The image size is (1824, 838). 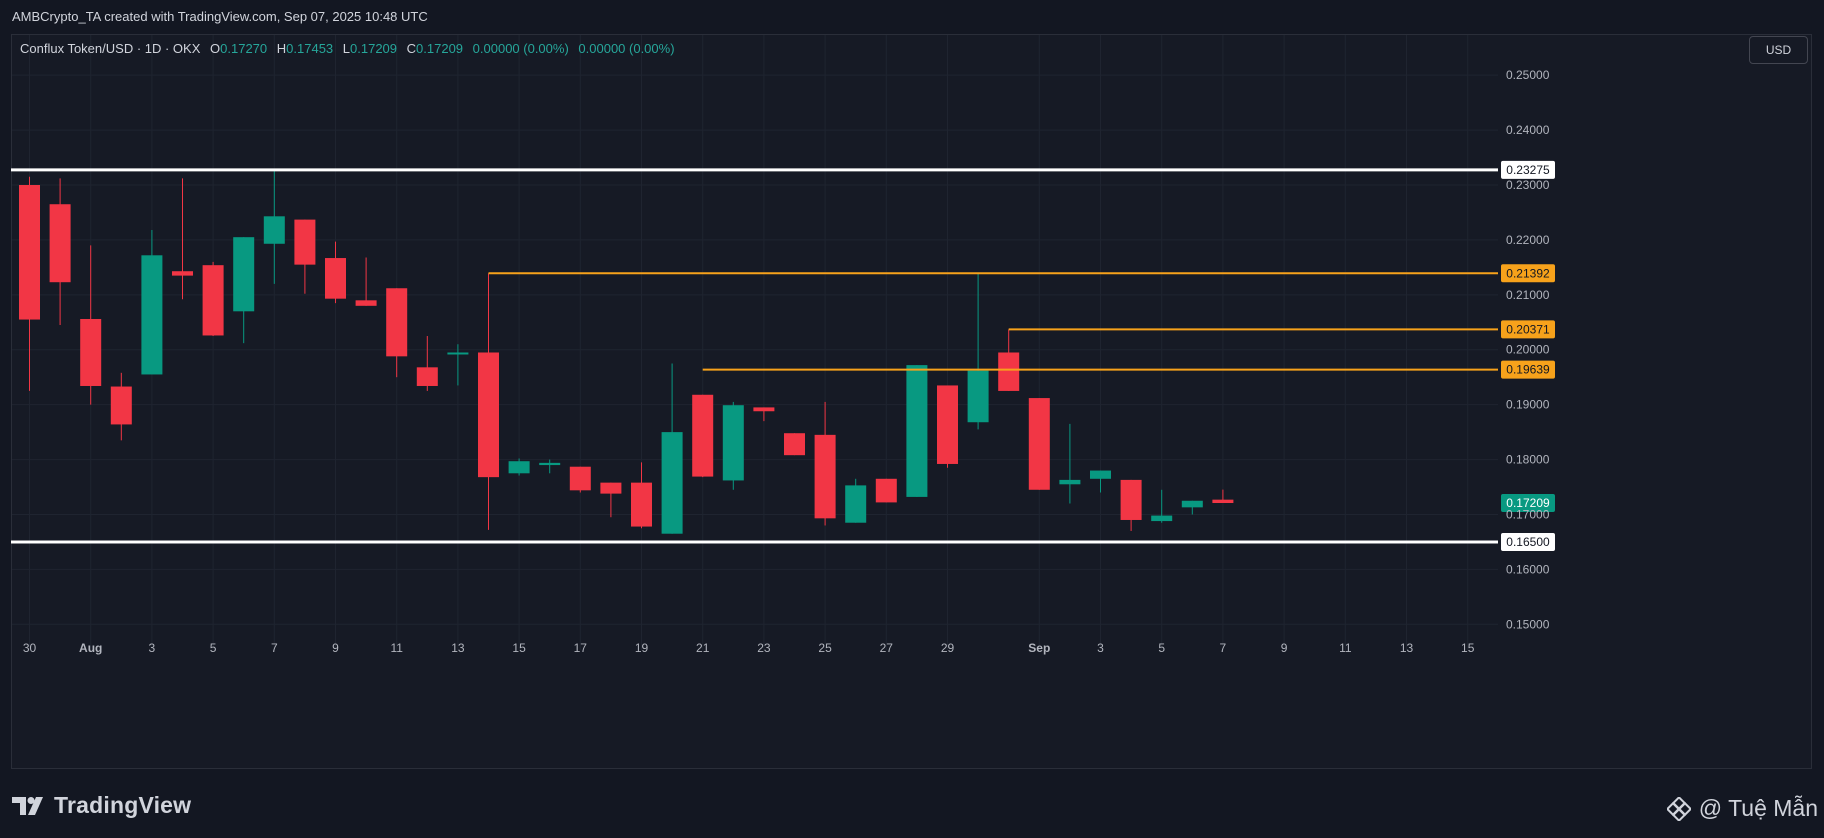 What do you see at coordinates (27, 805) in the screenshot?
I see `tradingview-logo-icon` at bounding box center [27, 805].